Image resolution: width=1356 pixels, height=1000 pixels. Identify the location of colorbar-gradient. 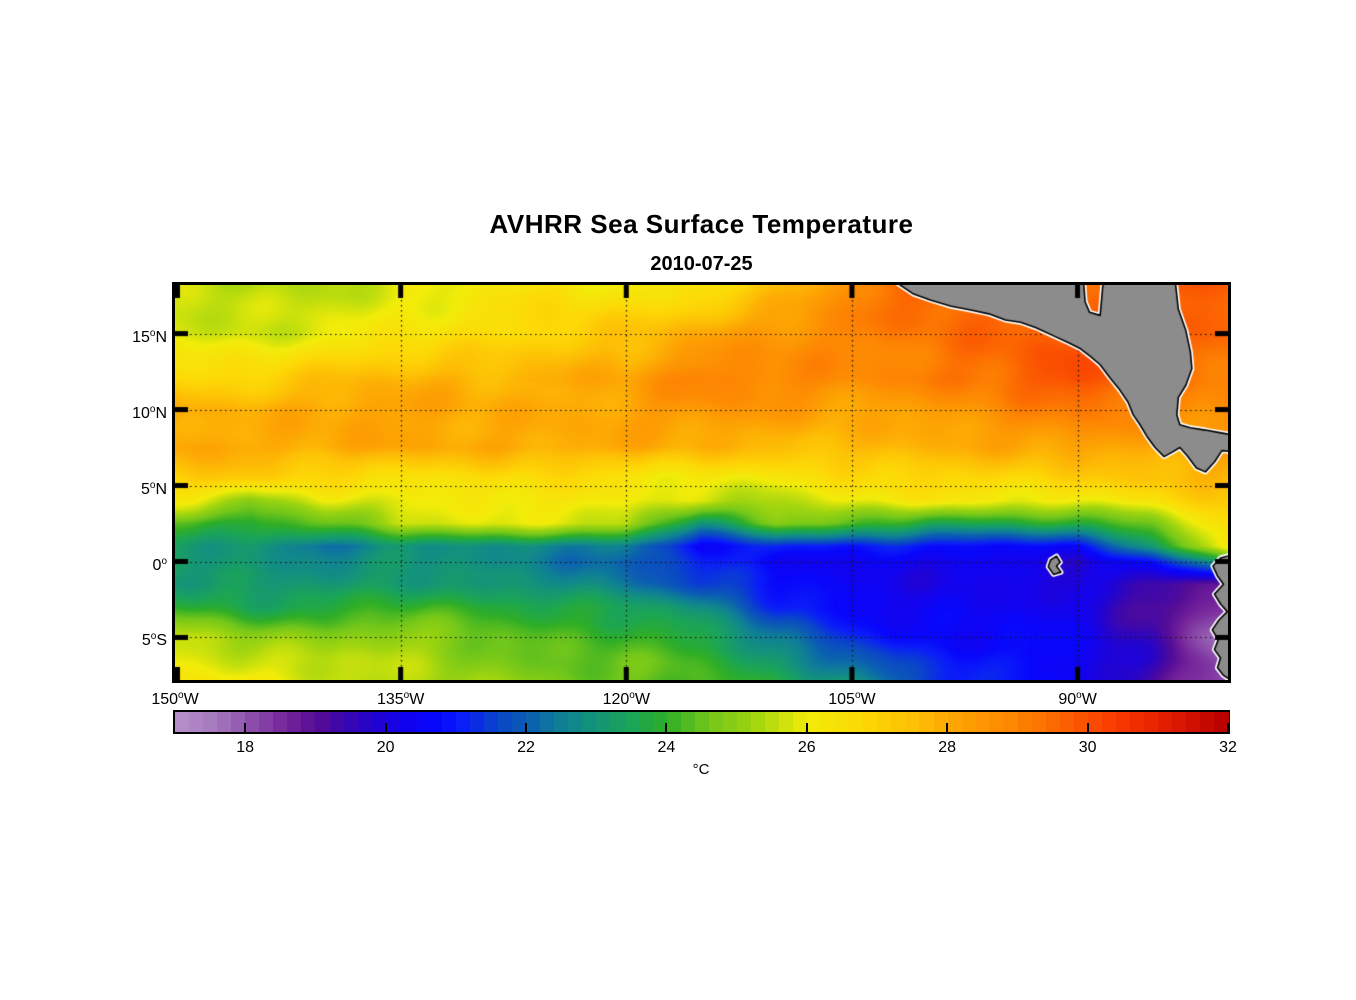
(702, 722).